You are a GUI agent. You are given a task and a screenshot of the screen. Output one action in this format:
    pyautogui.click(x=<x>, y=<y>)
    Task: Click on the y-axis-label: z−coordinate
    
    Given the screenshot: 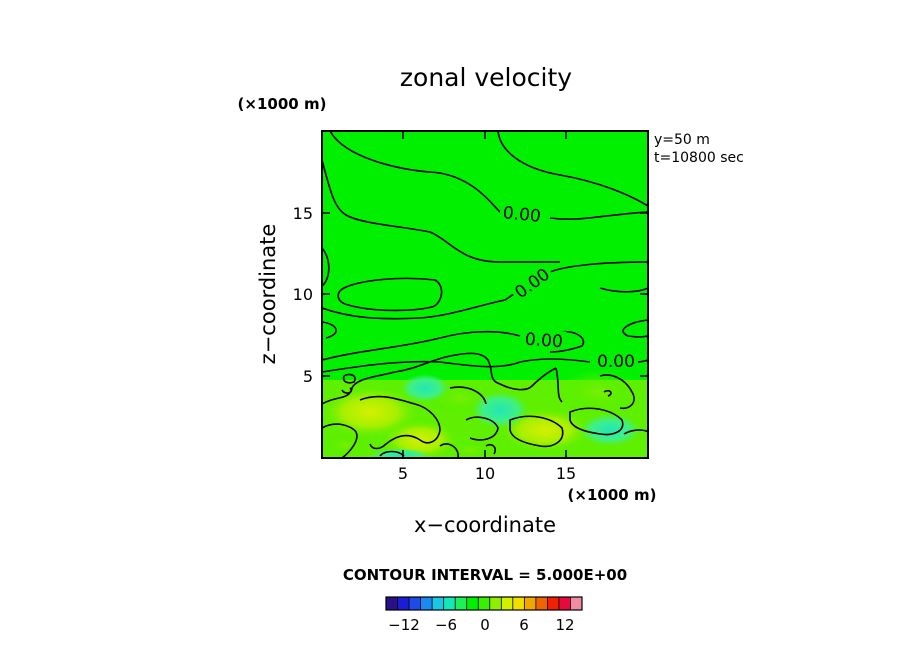 What is the action you would take?
    pyautogui.click(x=268, y=294)
    